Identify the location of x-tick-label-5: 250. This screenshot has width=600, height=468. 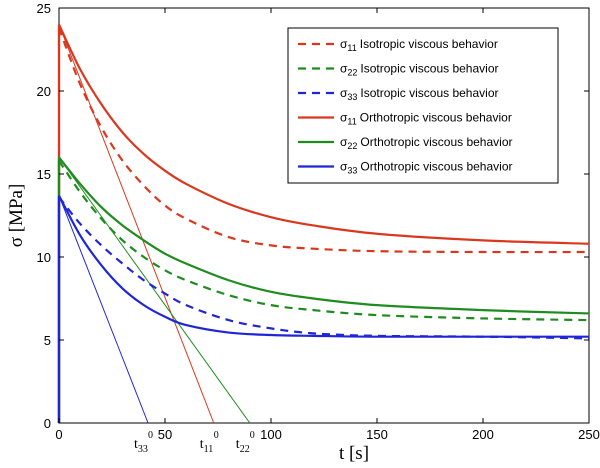
(589, 434).